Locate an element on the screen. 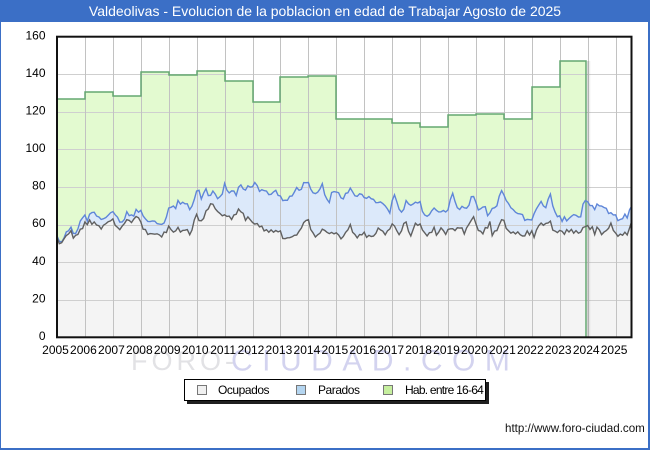 This screenshot has height=450, width=650. svg-text: 2008 is located at coordinates (139, 350).